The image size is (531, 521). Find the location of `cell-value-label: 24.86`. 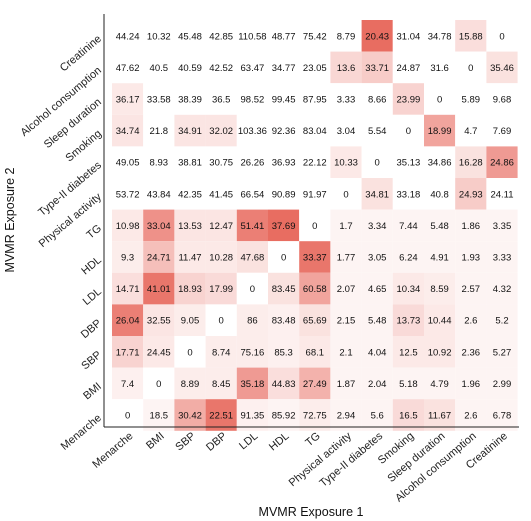

cell-value-label: 24.86 is located at coordinates (502, 163).